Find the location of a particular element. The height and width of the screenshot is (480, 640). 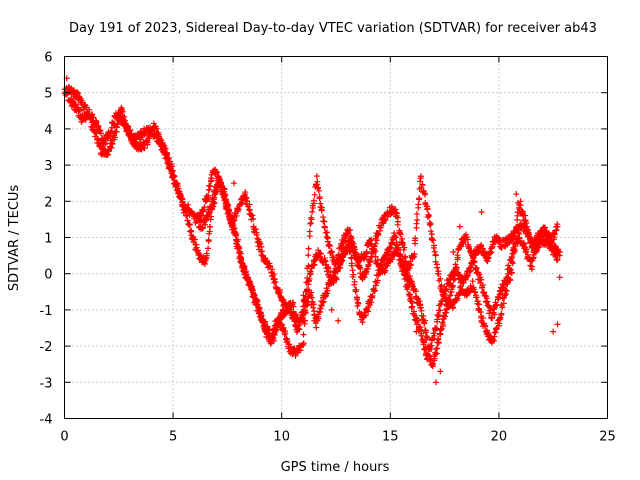

x-tick-label: 15 is located at coordinates (390, 437).